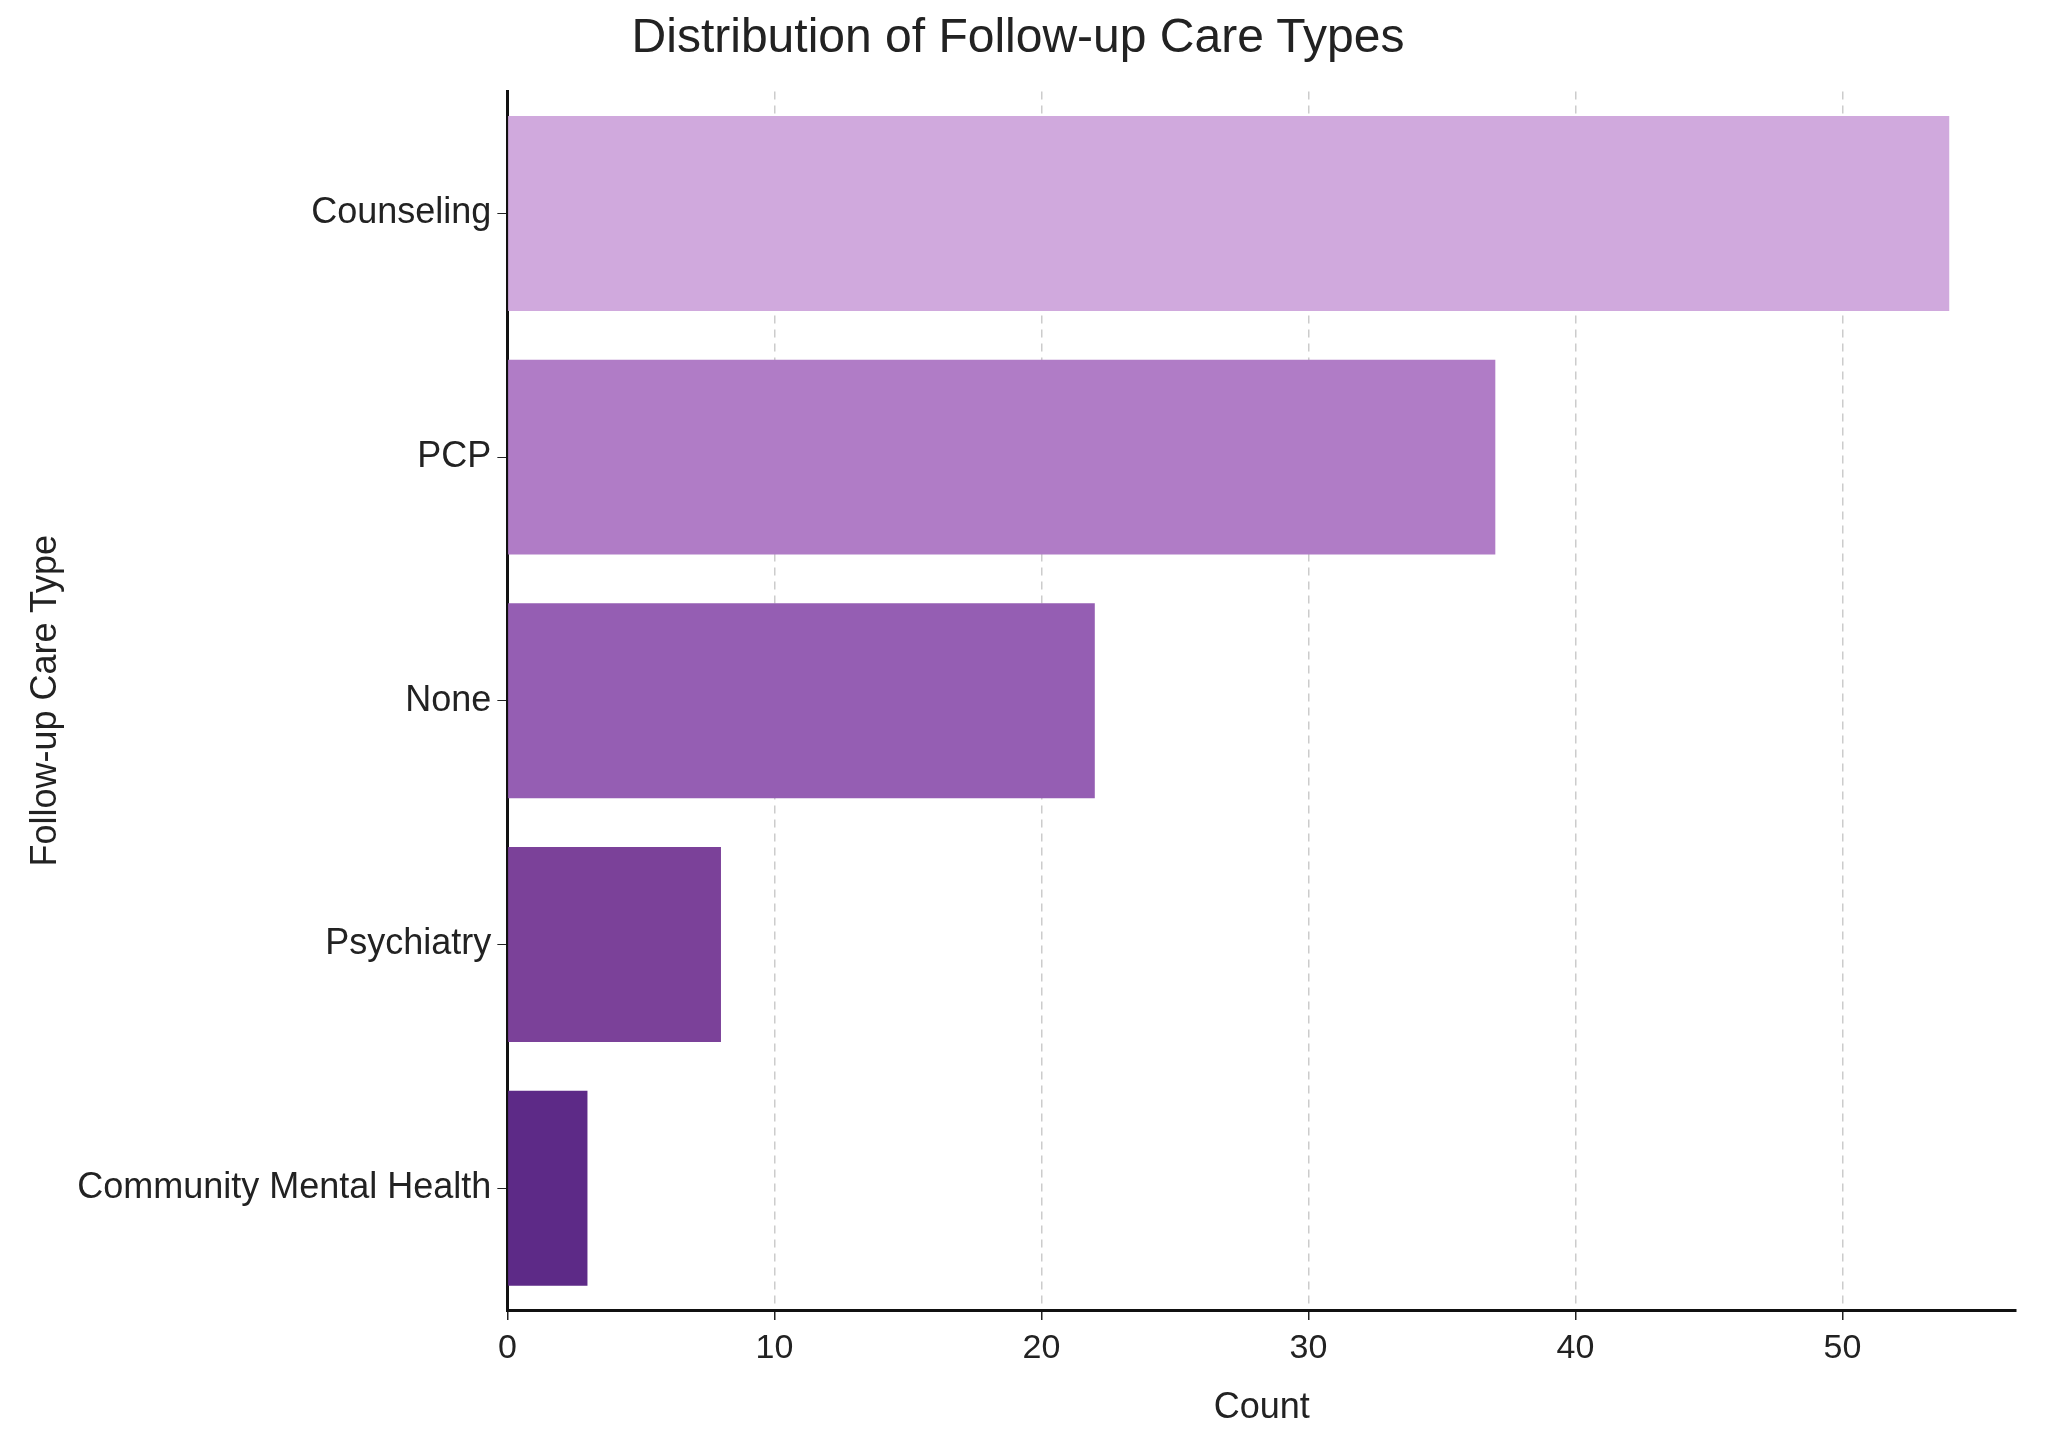  Describe the element at coordinates (1842, 1345) in the screenshot. I see `x-tick-label: 50` at that location.